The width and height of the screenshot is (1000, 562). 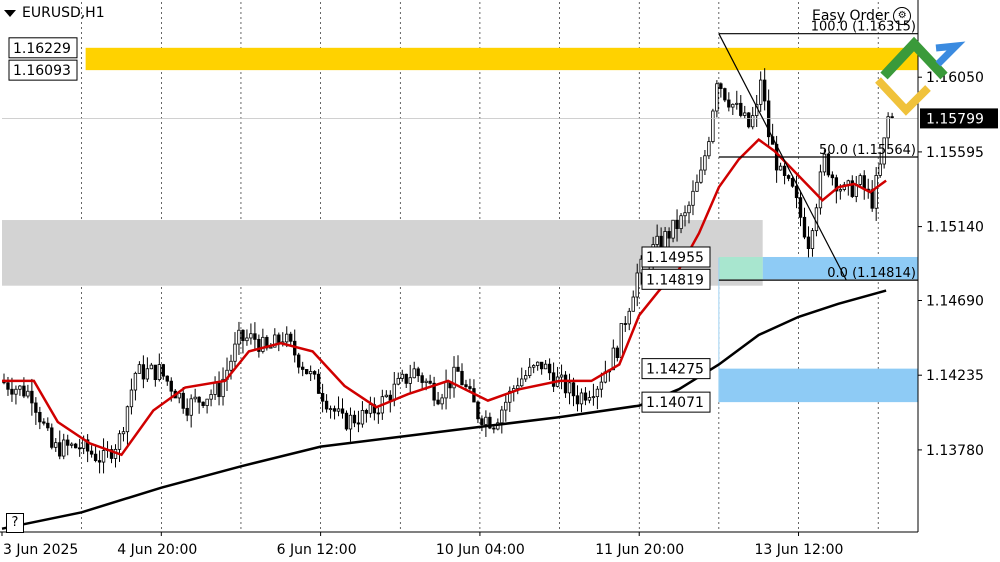 What do you see at coordinates (15, 523) in the screenshot?
I see `help-button: ?` at bounding box center [15, 523].